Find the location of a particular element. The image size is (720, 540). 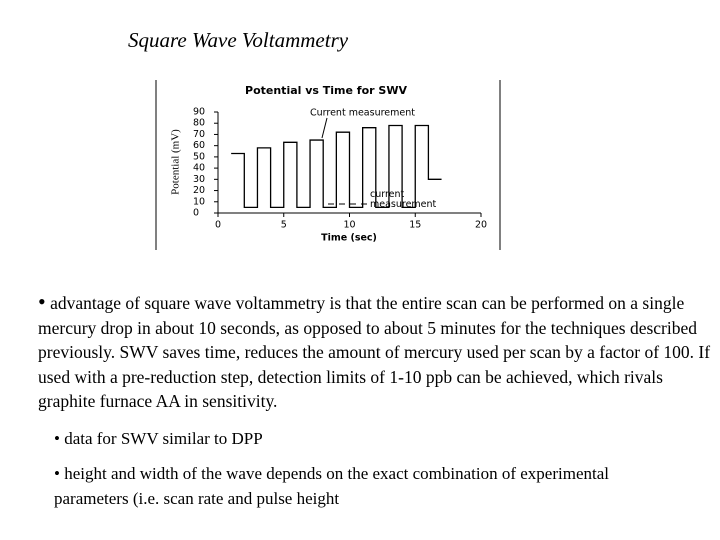

y-tick-label: 30 is located at coordinates (199, 179).